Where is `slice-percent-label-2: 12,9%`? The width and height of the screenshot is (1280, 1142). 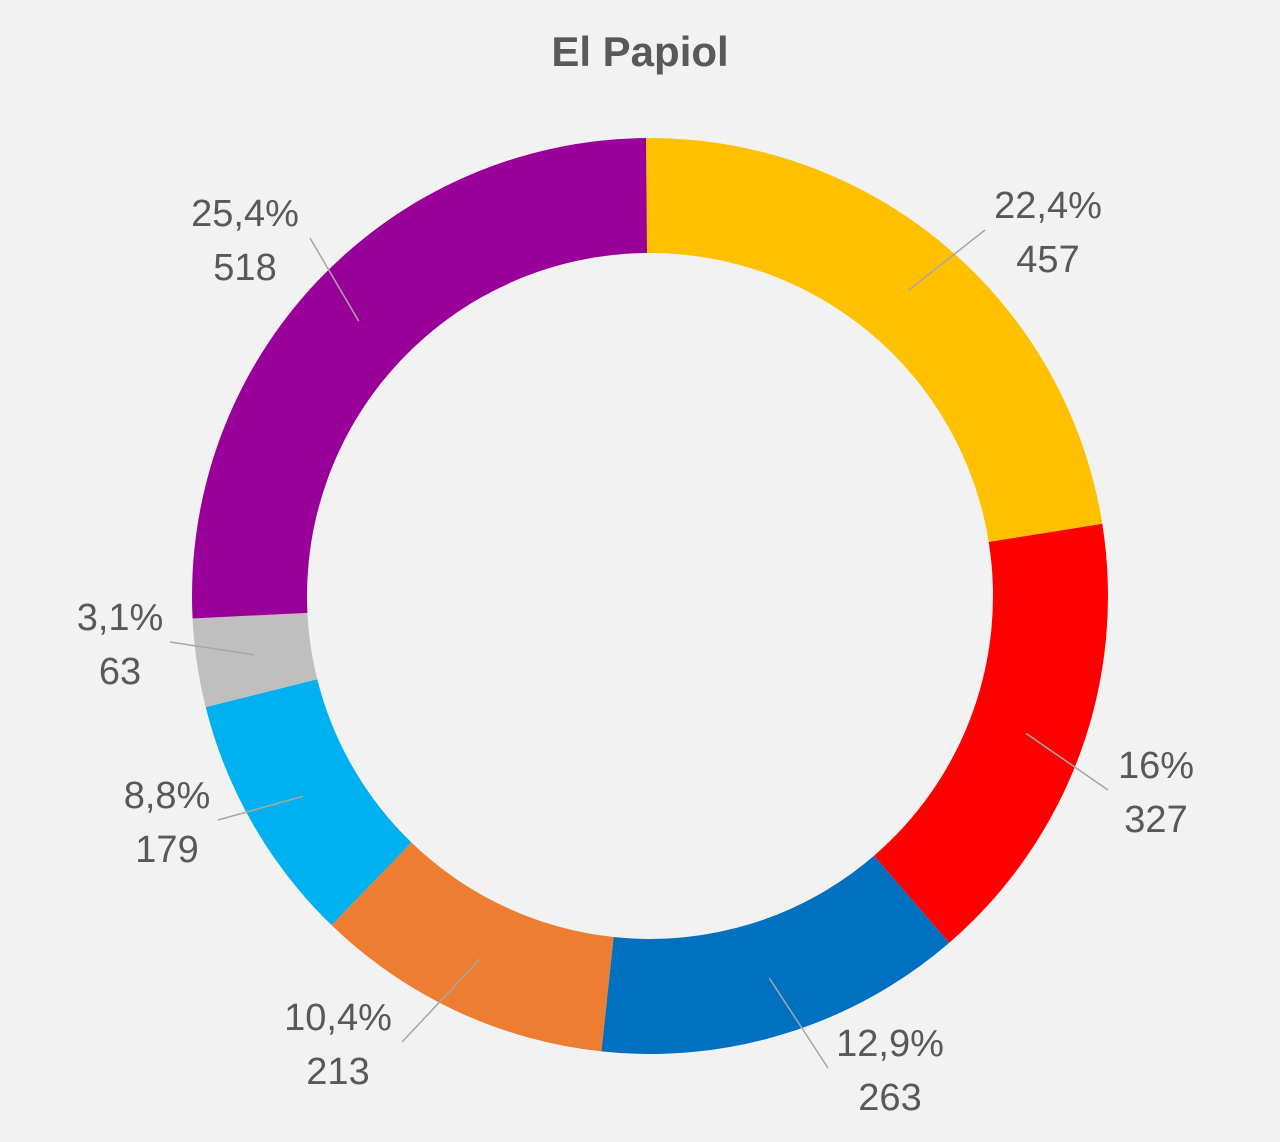 slice-percent-label-2: 12,9% is located at coordinates (890, 1044).